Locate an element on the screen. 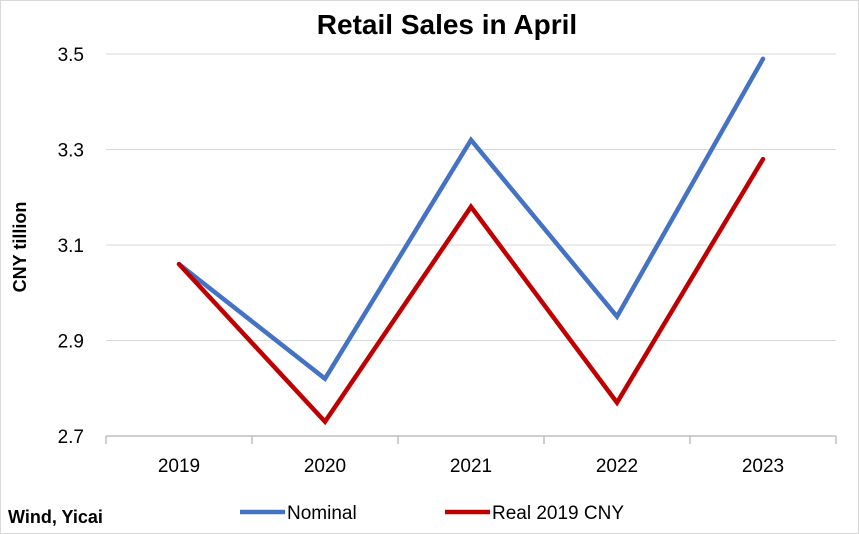  x-axis: 2019 2020 2021 2022 2023 is located at coordinates (471, 456).